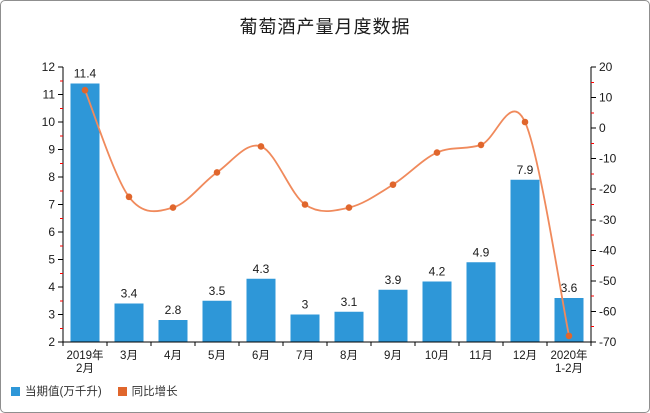 The image size is (650, 413). What do you see at coordinates (51, 232) in the screenshot?
I see `svg-text: 6` at bounding box center [51, 232].